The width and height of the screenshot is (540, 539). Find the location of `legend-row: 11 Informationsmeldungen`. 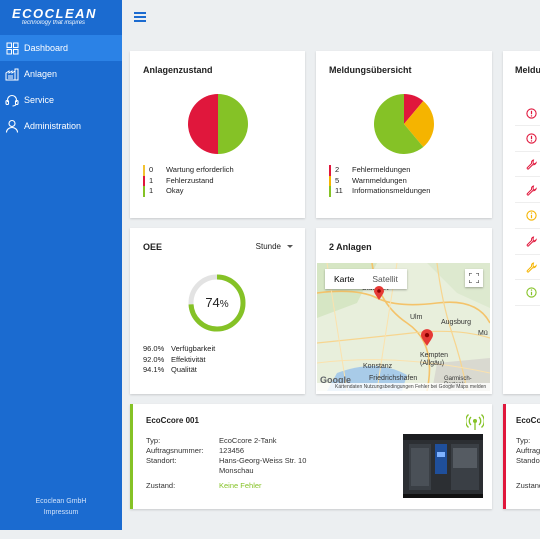

legend-row: 11 Informationsmeldungen is located at coordinates (379, 191).